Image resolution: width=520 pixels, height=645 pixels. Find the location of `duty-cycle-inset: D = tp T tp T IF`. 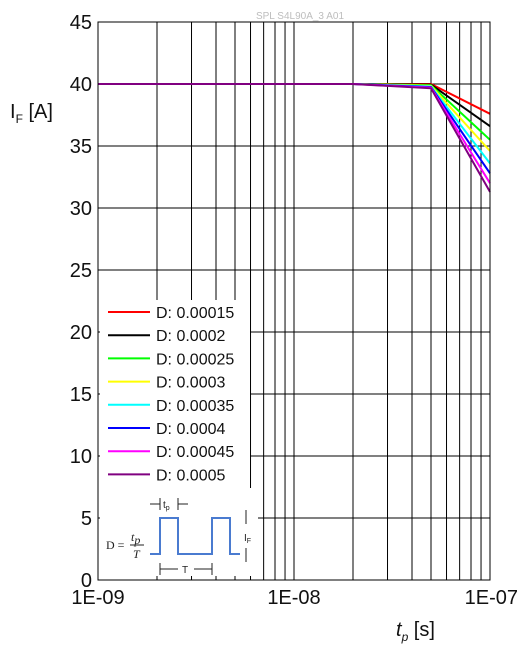

duty-cycle-inset: D = tp T tp T IF is located at coordinates (179, 532).